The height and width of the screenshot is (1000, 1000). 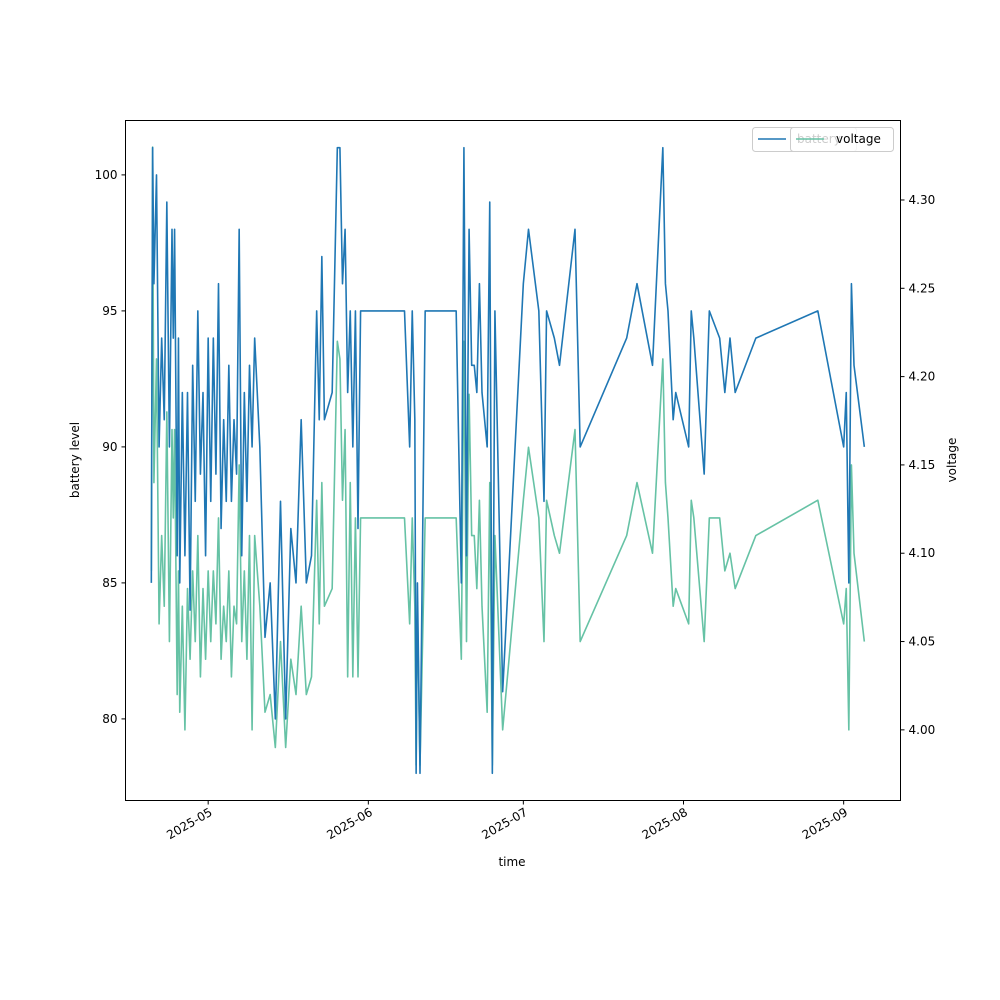 I want to click on y-right-tick-label: 4.05, so click(x=922, y=642).